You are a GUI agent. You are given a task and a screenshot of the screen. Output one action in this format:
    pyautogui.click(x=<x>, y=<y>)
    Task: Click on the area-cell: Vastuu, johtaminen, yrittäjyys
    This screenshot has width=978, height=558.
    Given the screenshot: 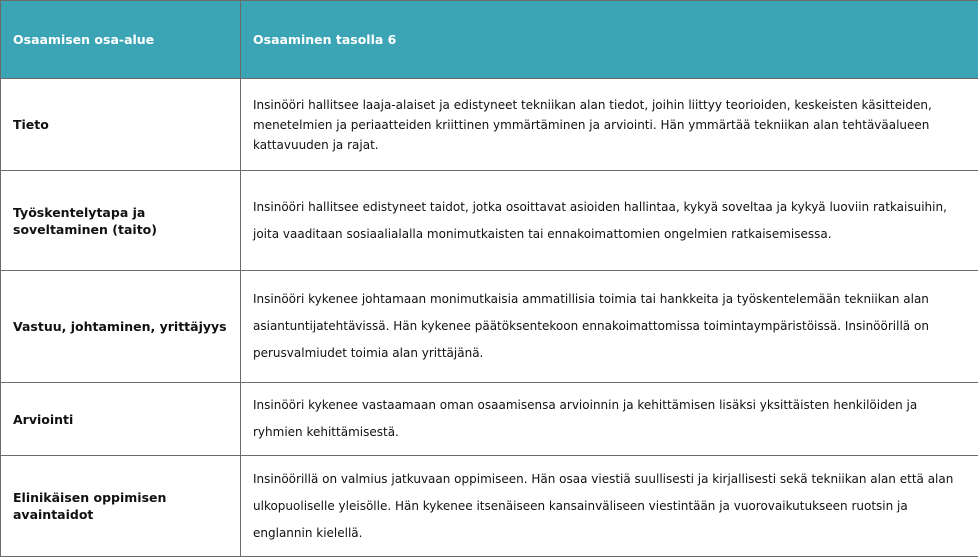 What is the action you would take?
    pyautogui.click(x=120, y=326)
    